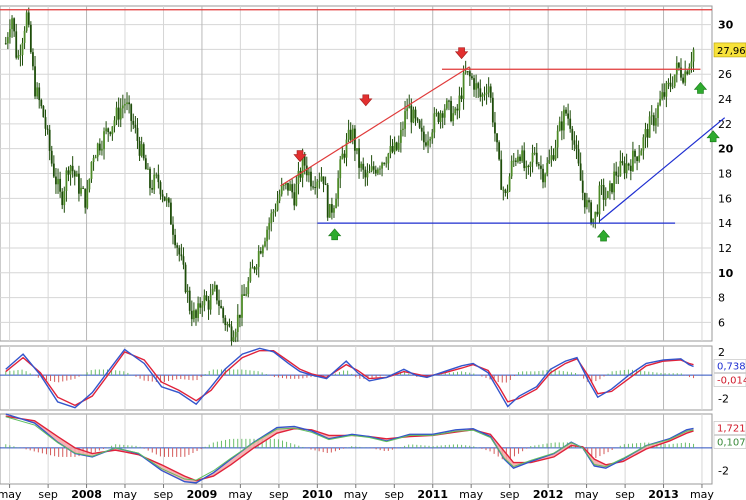 The image size is (746, 500). I want to click on value-label: -0,014, so click(731, 381).